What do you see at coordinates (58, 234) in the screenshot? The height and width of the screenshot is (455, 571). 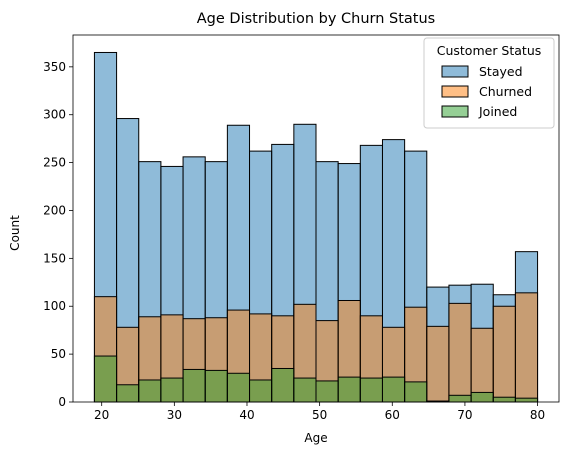 I see `y-ticks: 0 50 100 150 200 250 300 350` at bounding box center [58, 234].